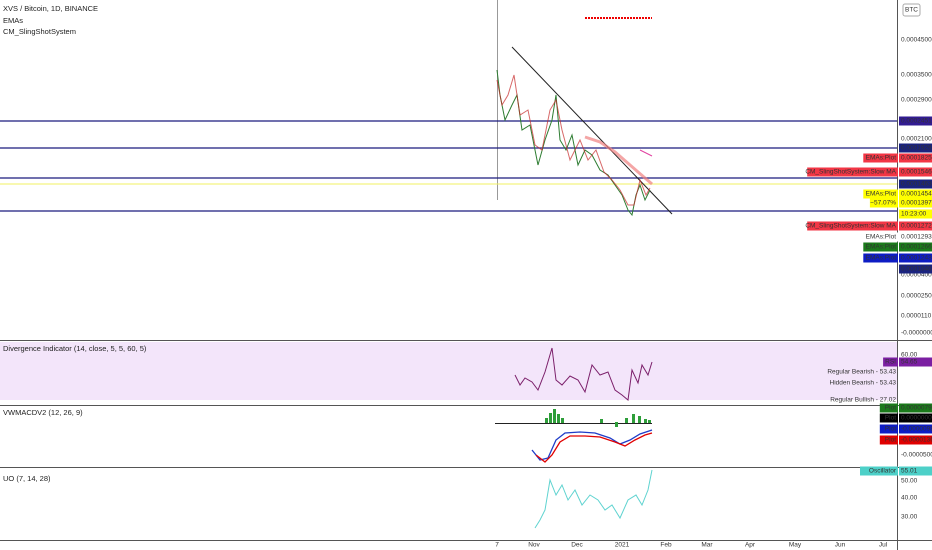 The image size is (932, 550). I want to click on price-tag-label: −57.07%, so click(883, 203).